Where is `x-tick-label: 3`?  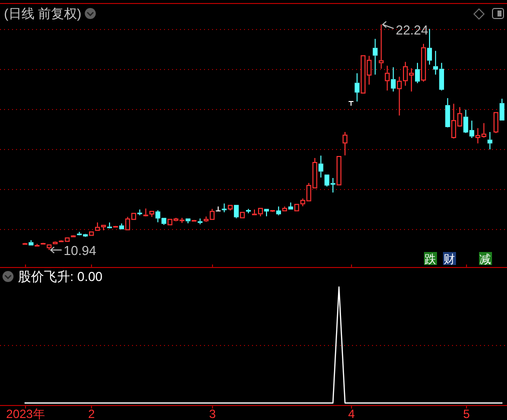
x-tick-label: 3 is located at coordinates (212, 413).